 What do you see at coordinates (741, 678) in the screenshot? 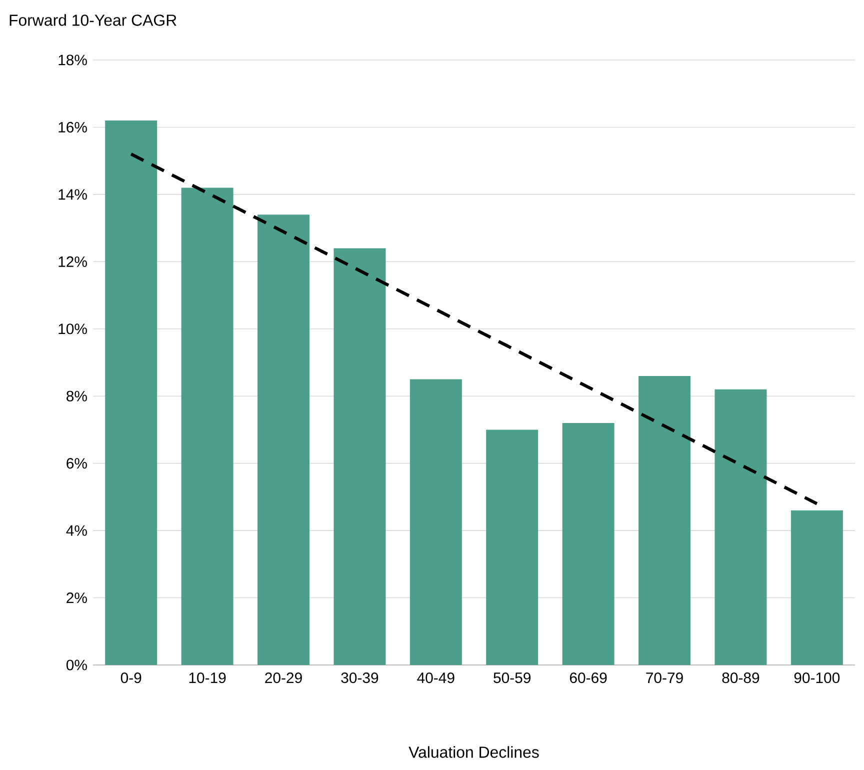
I see `x-tick-label: 80-89` at bounding box center [741, 678].